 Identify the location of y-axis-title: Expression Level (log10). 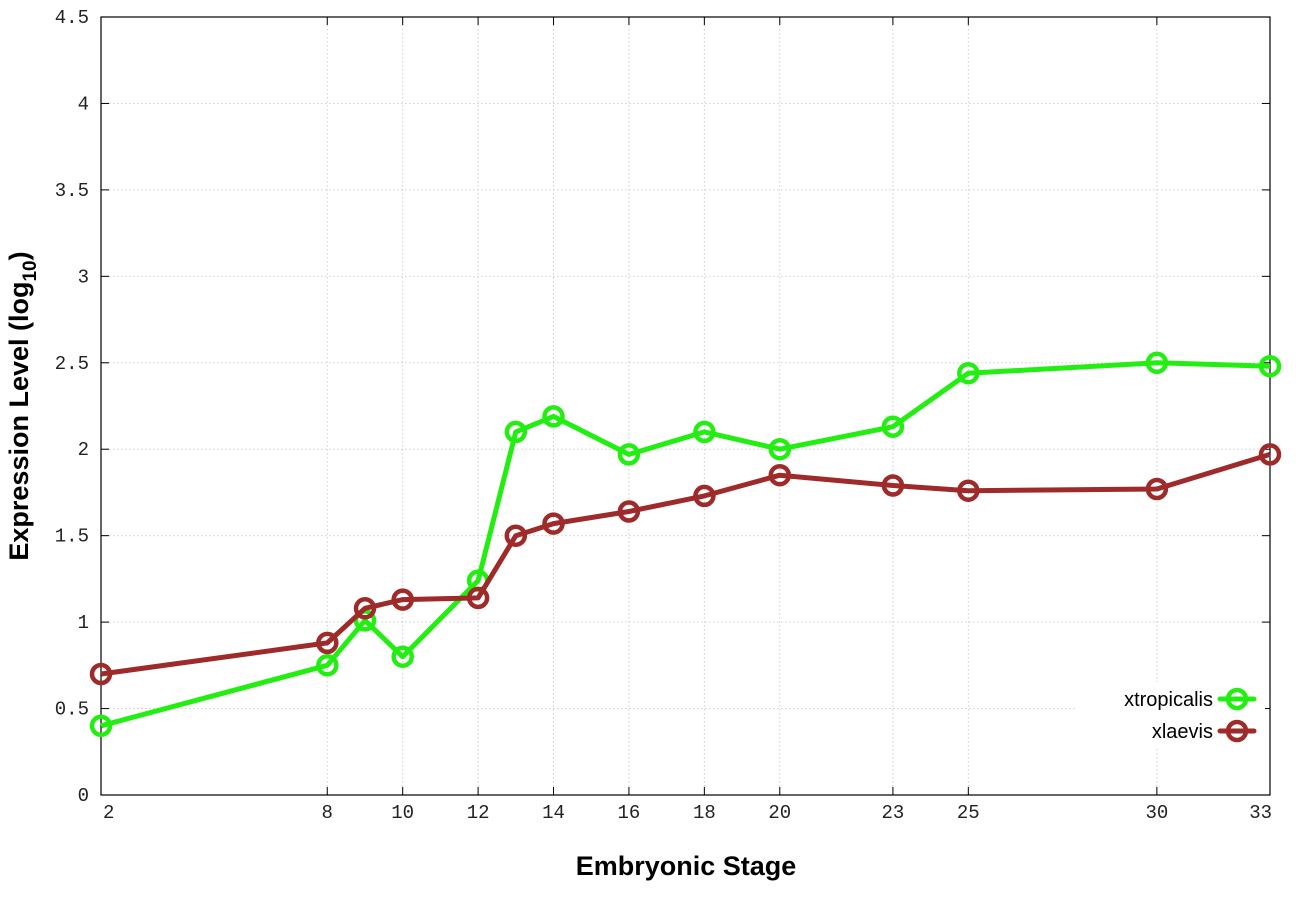
(22, 405).